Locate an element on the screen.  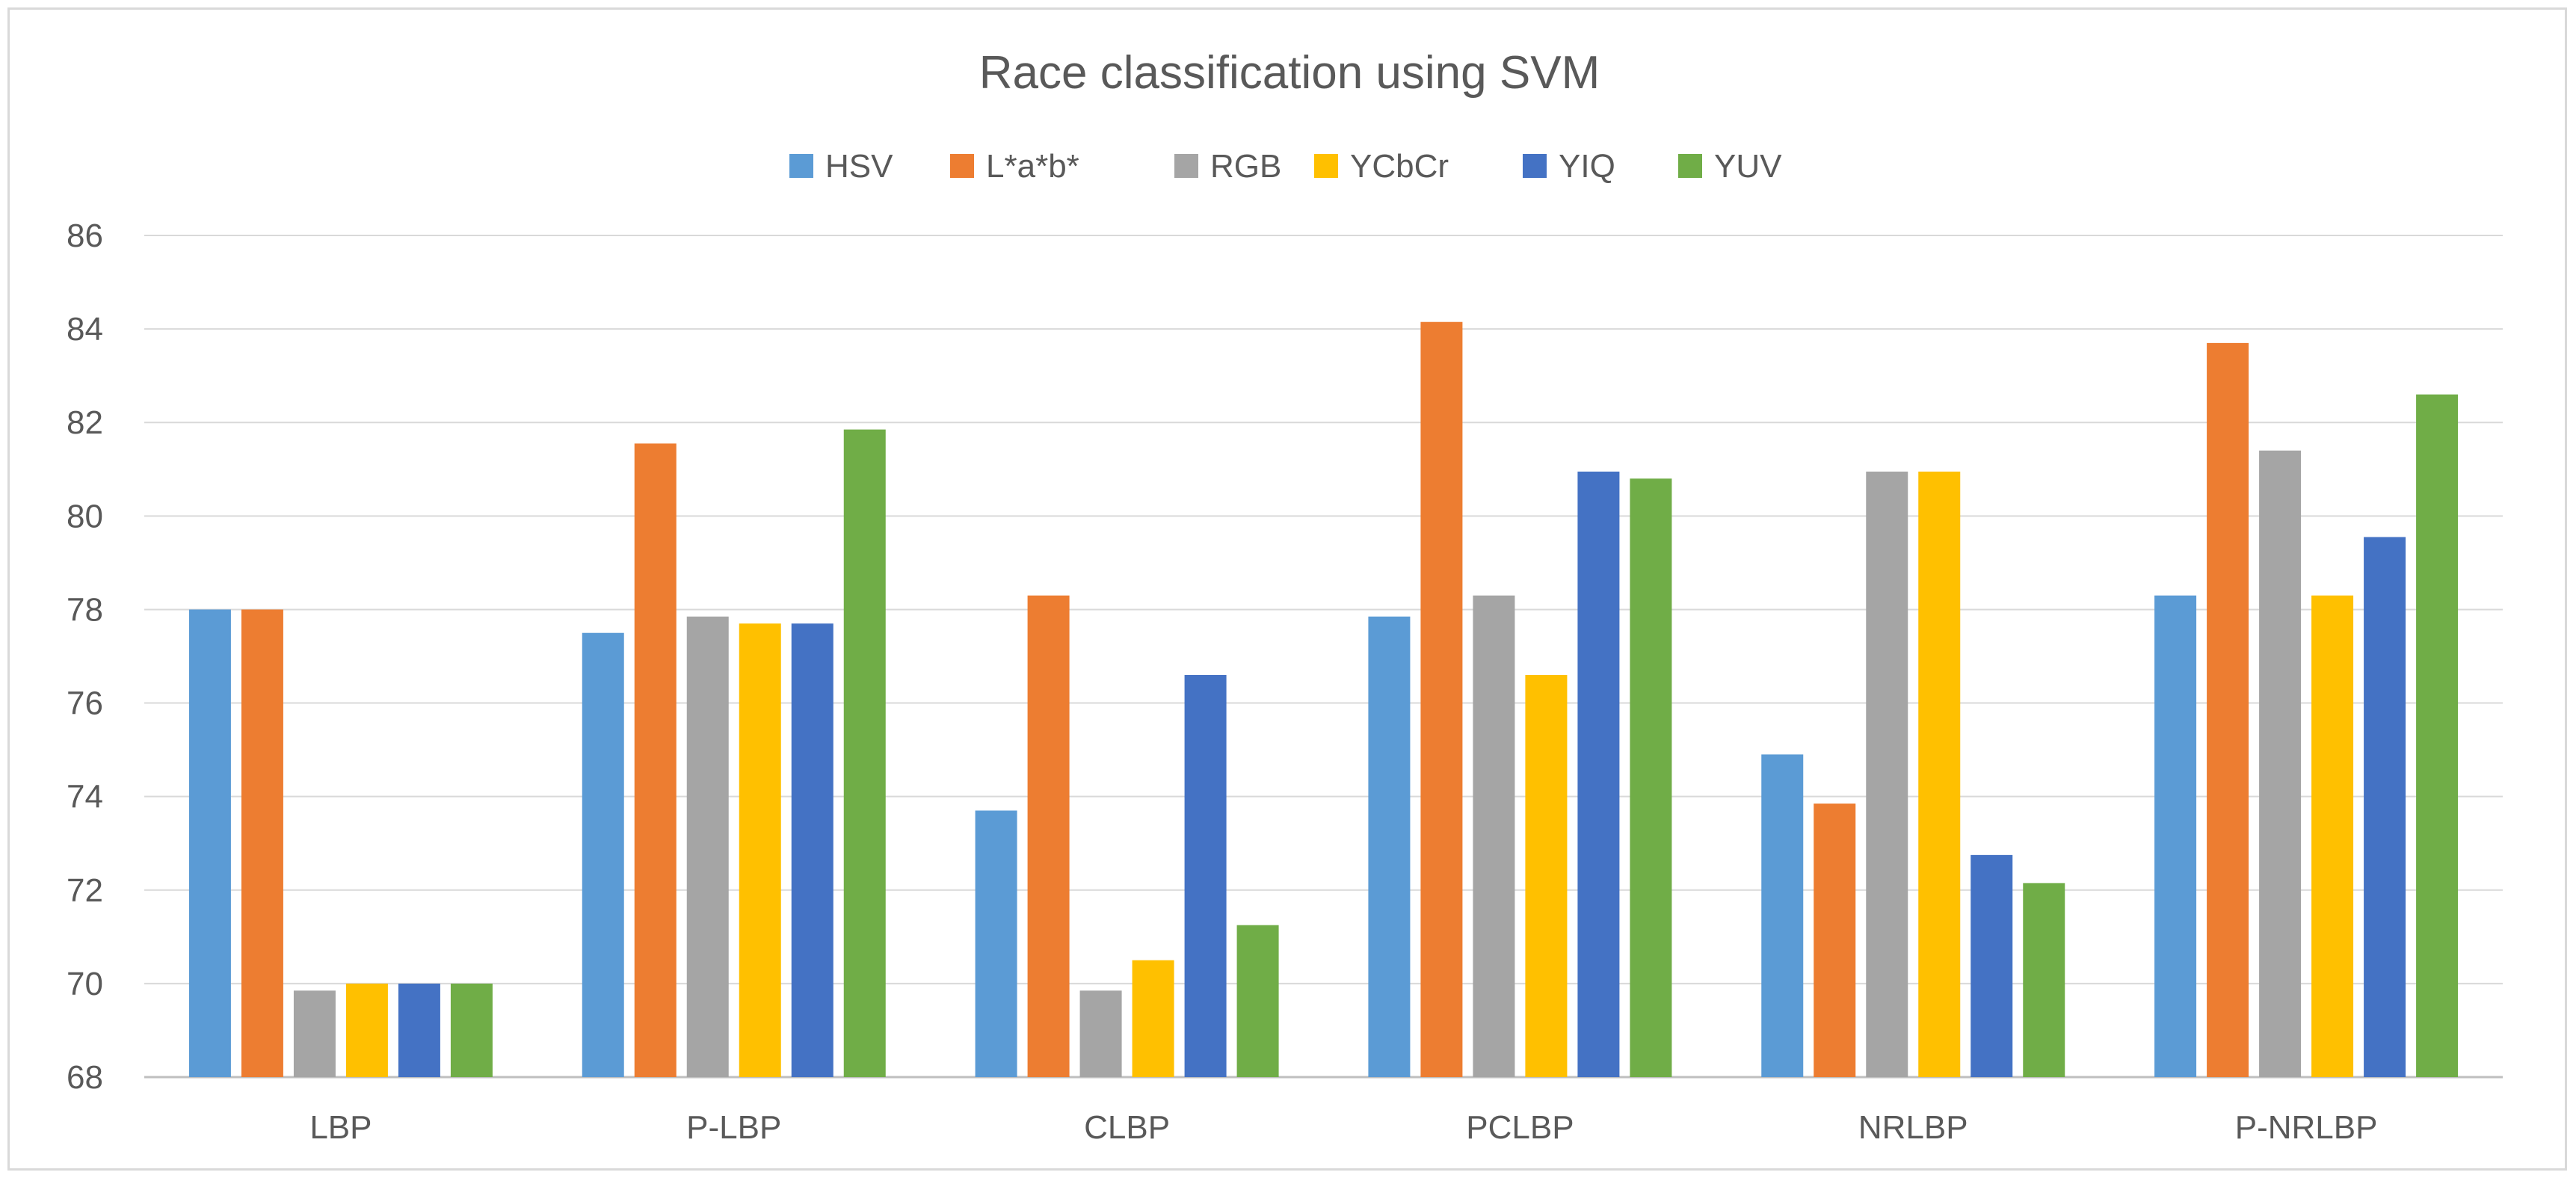
bar-lbp-yiq is located at coordinates (419, 1030).